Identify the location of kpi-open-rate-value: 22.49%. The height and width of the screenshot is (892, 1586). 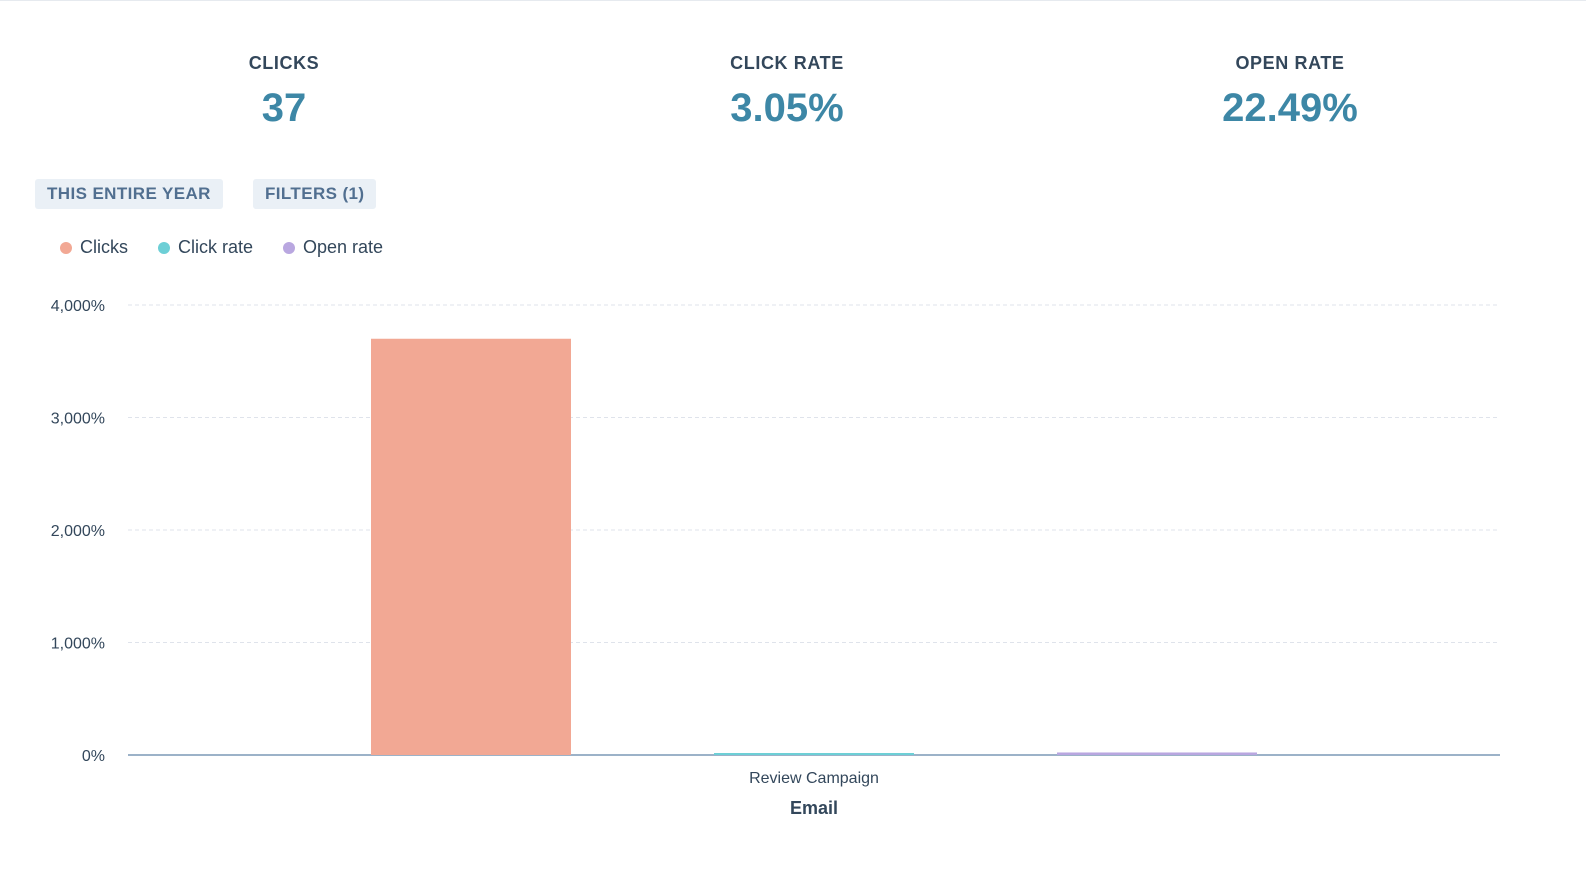
(1290, 108).